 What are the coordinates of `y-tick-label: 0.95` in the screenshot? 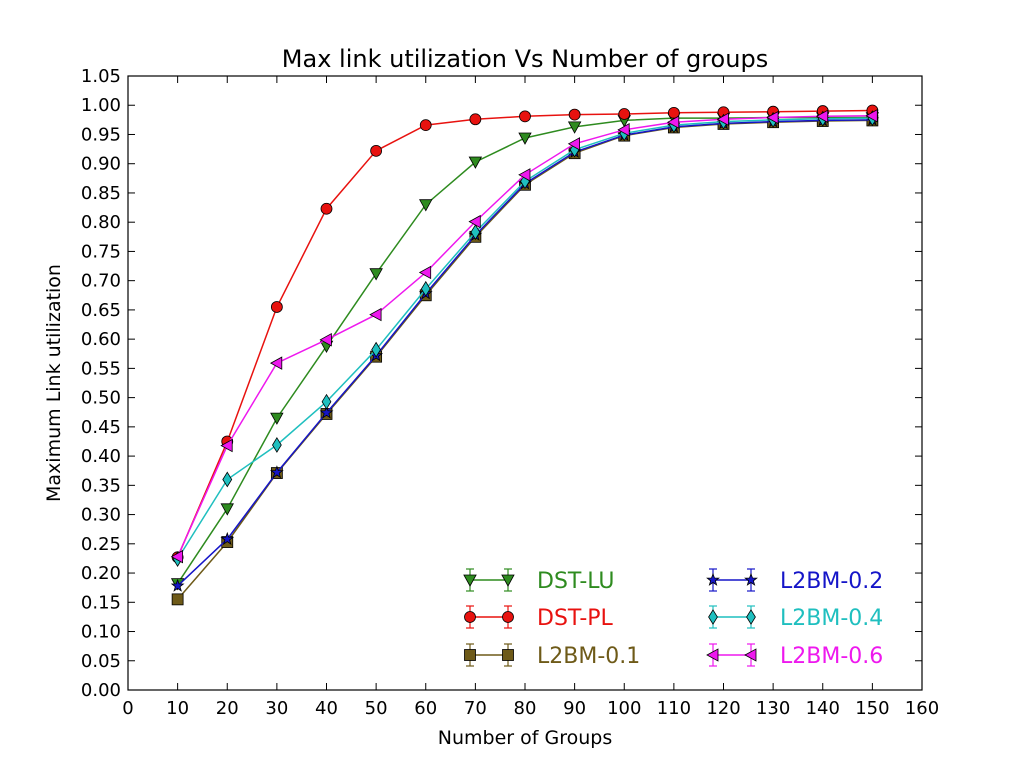 It's located at (101, 134).